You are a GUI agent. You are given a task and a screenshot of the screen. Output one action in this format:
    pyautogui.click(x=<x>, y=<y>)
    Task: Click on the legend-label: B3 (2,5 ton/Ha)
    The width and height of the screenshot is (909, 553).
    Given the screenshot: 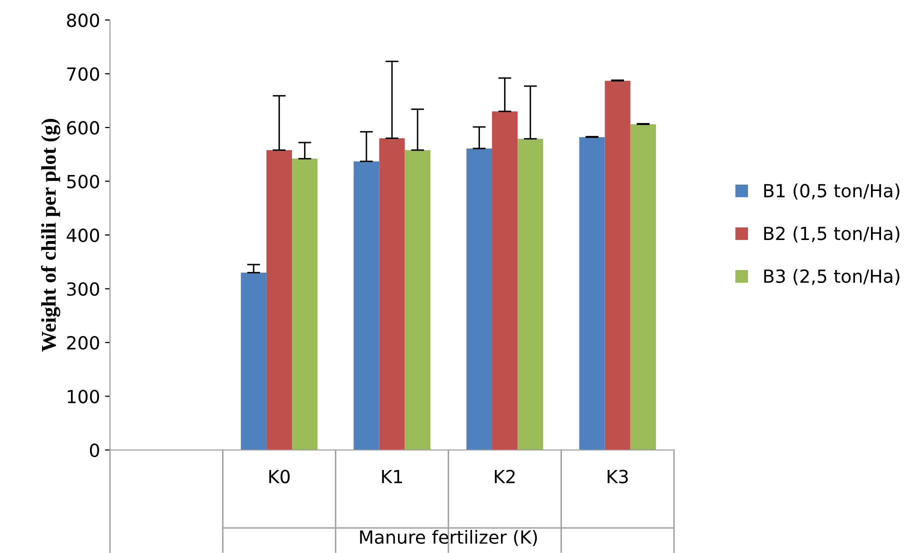 What is the action you would take?
    pyautogui.click(x=832, y=277)
    